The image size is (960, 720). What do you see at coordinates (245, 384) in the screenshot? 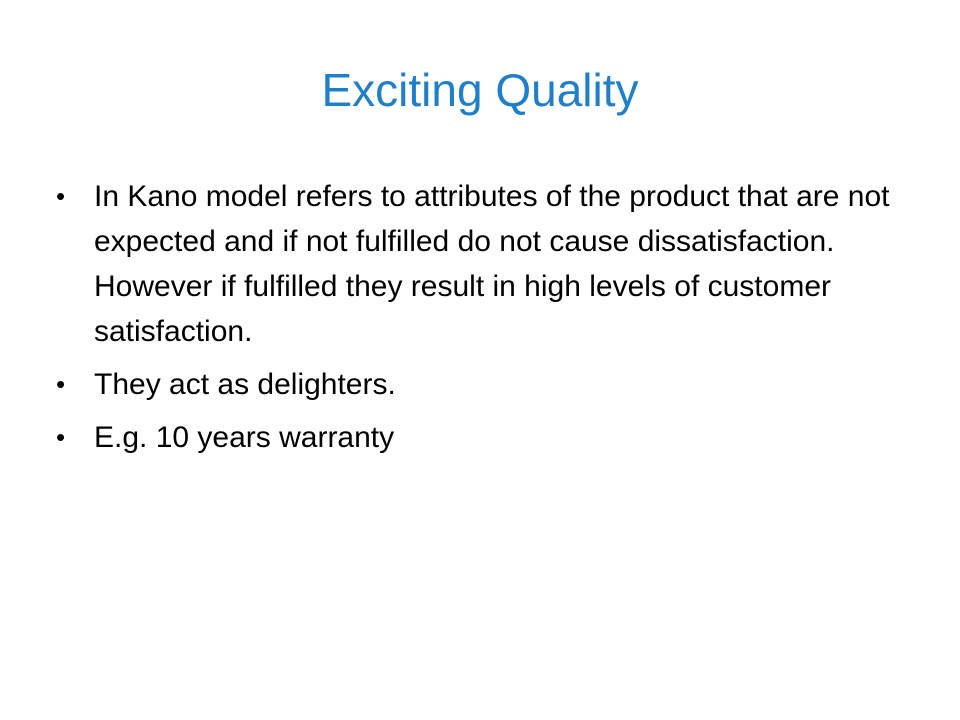
I see `bullet-text-2: They act as delighters.` at bounding box center [245, 384].